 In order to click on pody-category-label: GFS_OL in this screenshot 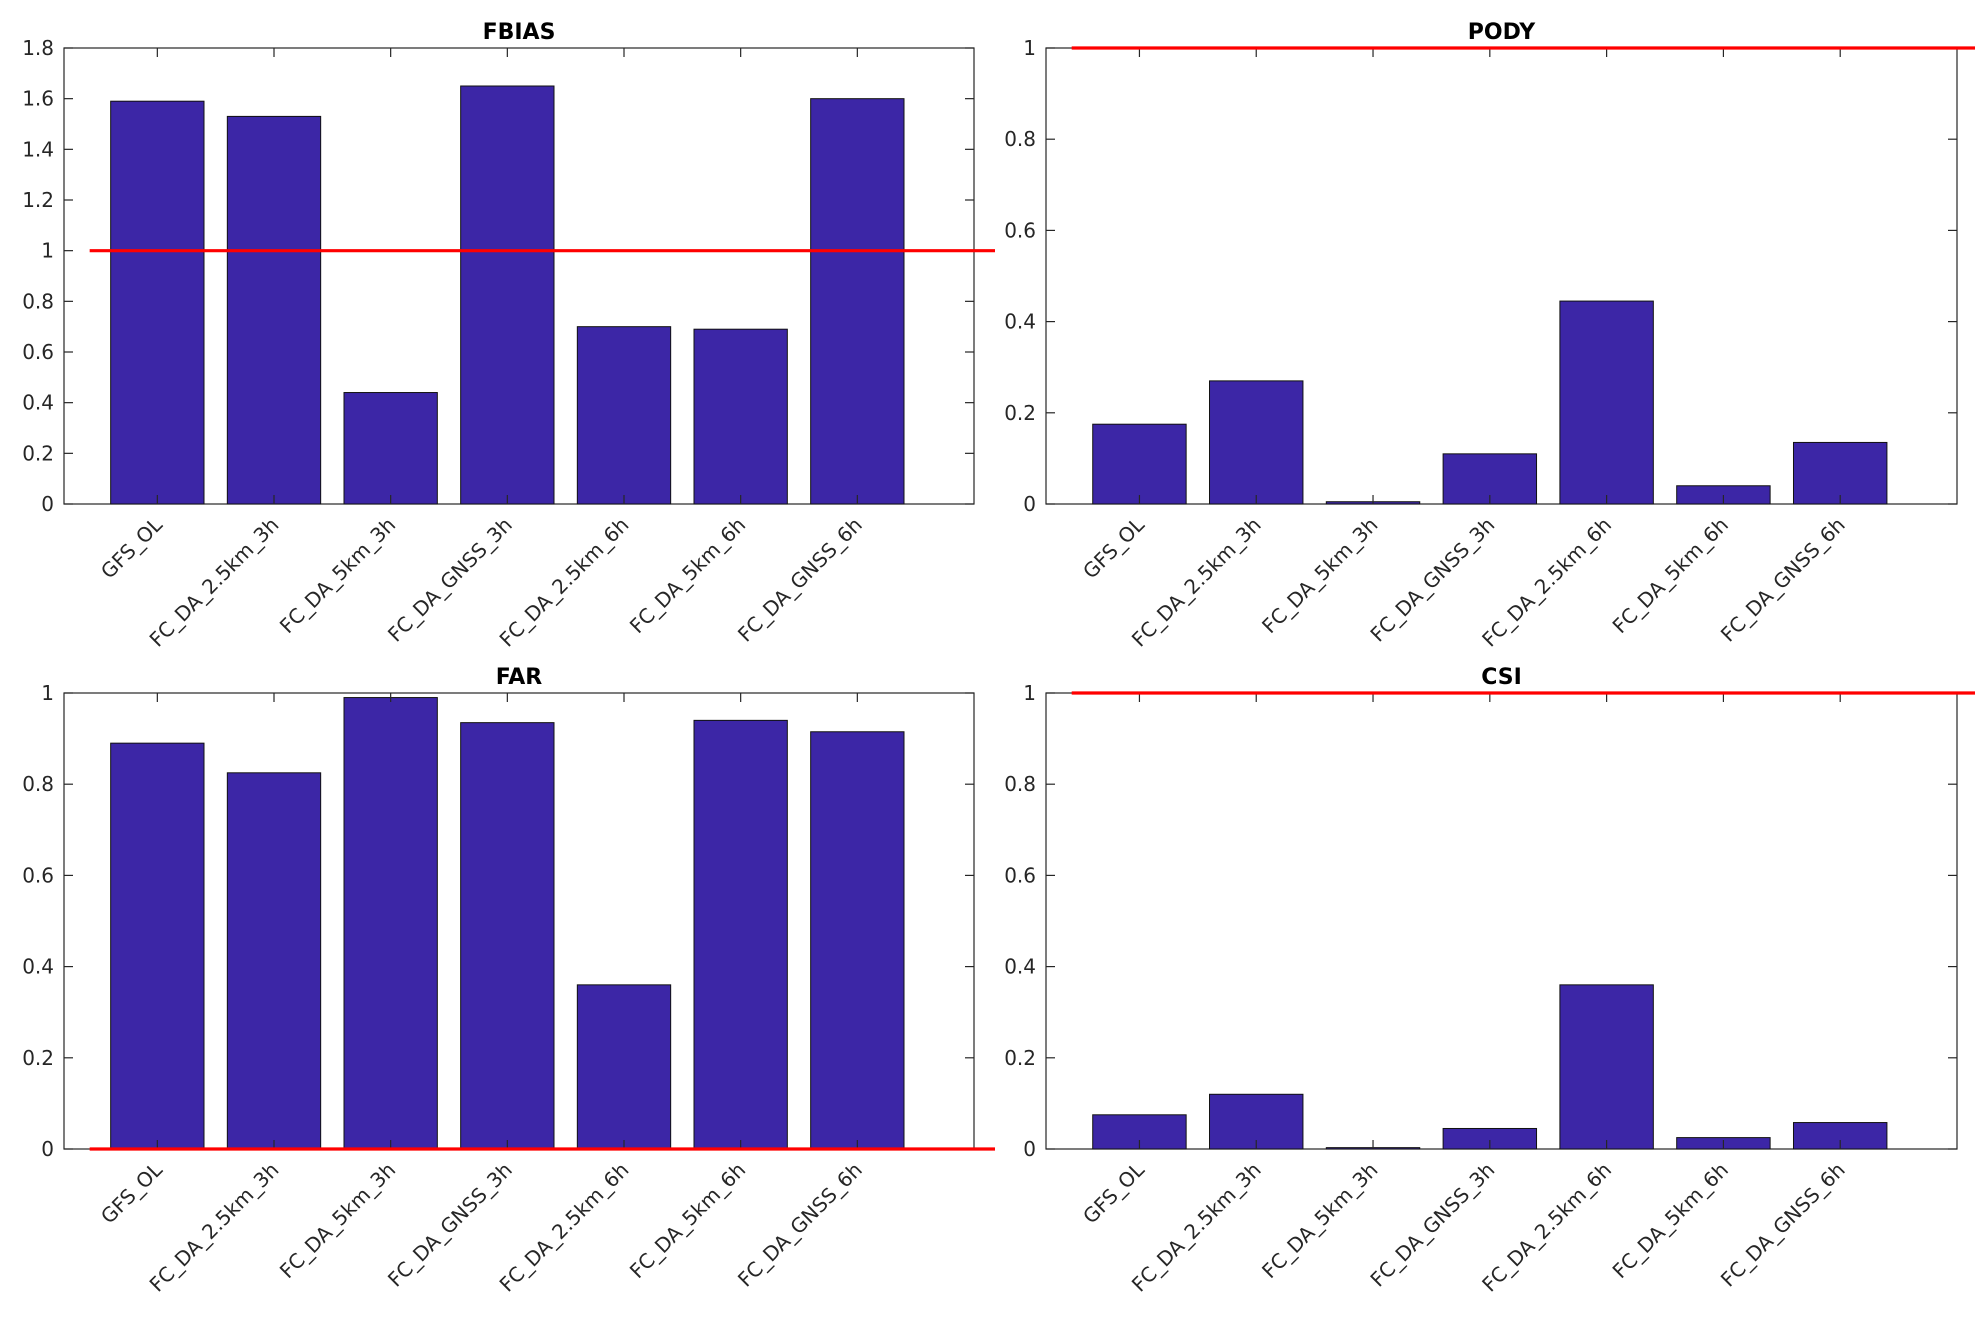, I will do `click(1113, 547)`.